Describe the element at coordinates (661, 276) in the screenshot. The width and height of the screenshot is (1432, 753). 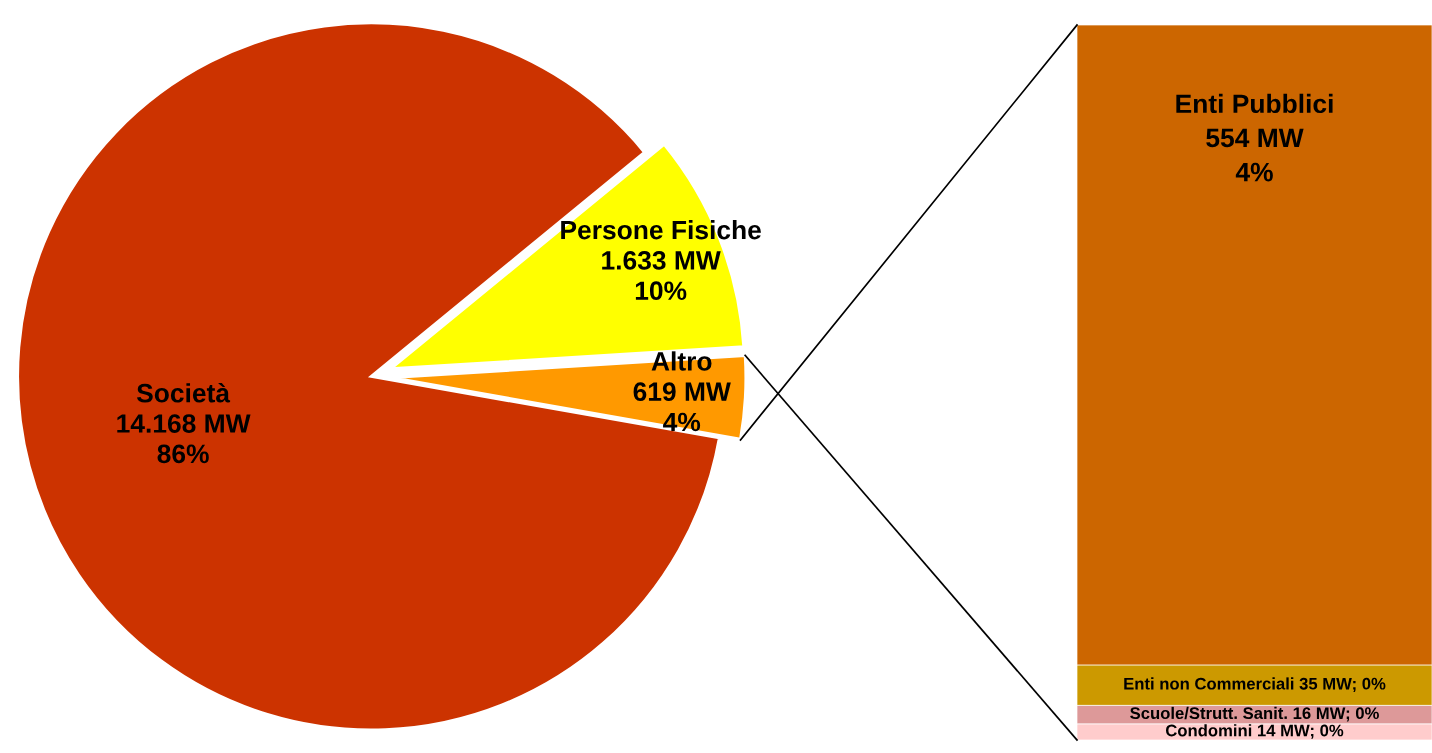
I see `data-label: 1.633 MW 10%` at that location.